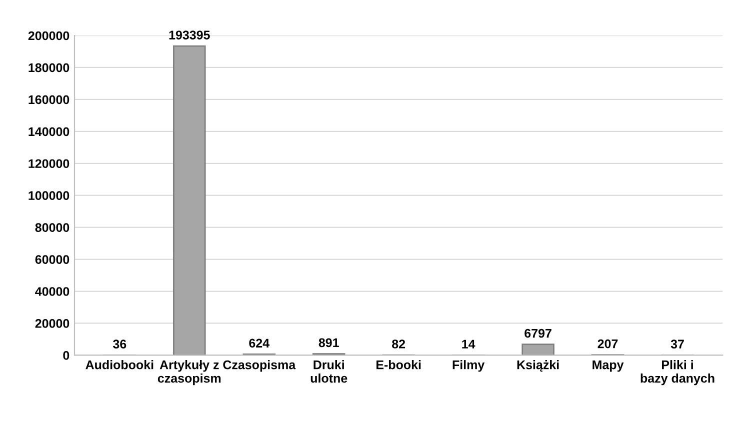 Image resolution: width=745 pixels, height=444 pixels. Describe the element at coordinates (398, 365) in the screenshot. I see `x-tick-label: E-booki` at that location.